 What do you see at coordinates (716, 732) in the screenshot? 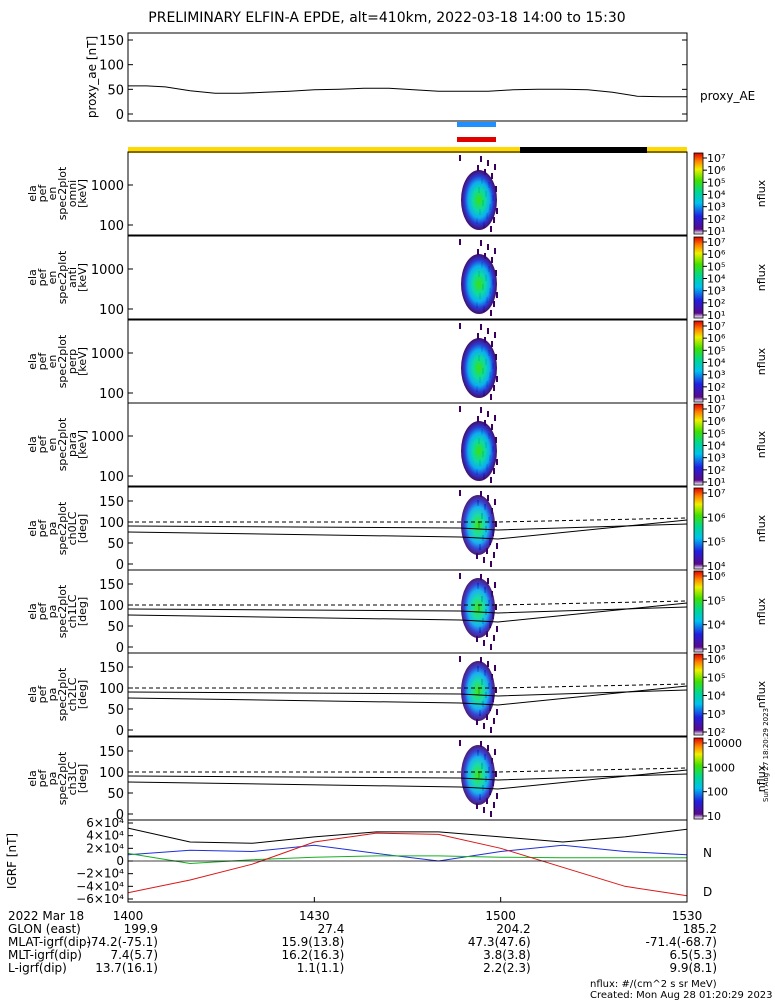
I see `colorbar-tick-label: 10²` at bounding box center [716, 732].